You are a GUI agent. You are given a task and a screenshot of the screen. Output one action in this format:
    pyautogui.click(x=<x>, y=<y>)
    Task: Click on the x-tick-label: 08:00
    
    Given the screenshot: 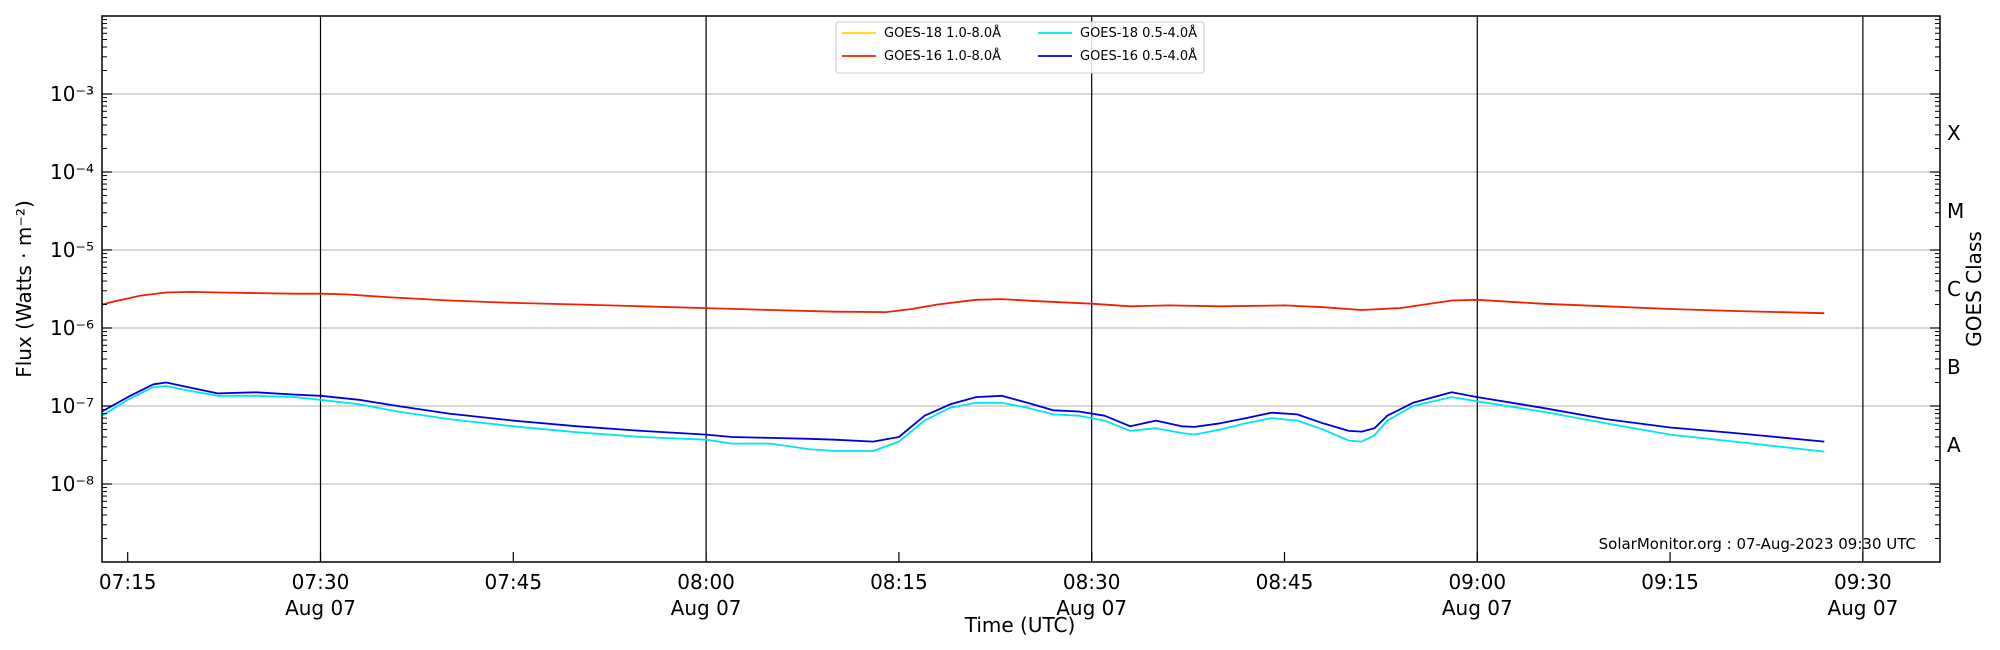 What is the action you would take?
    pyautogui.click(x=706, y=582)
    